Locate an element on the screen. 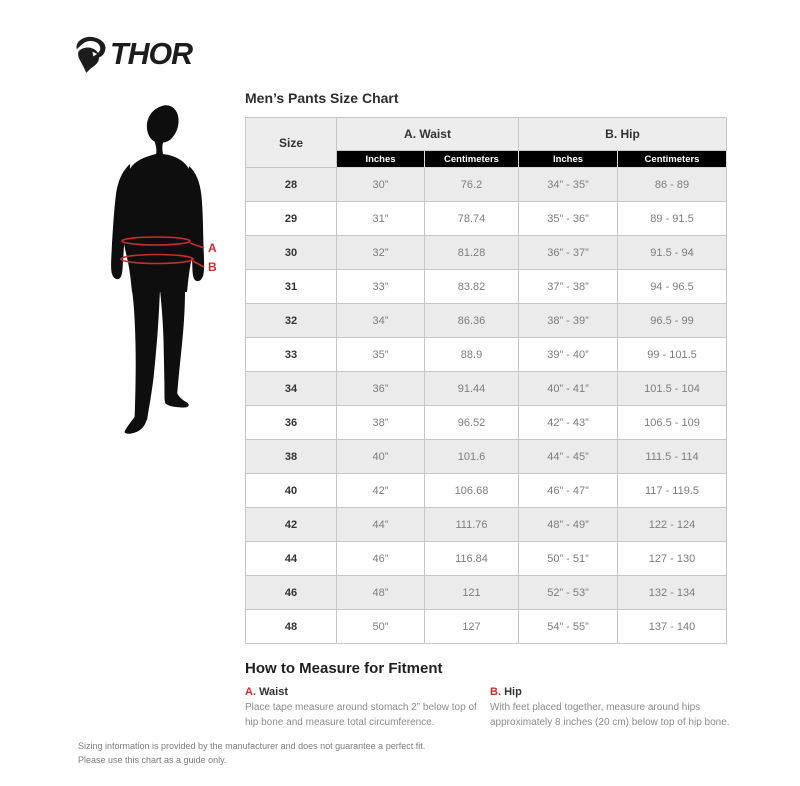 Image resolution: width=800 pixels, height=786 pixels. measure-letter-b: B. is located at coordinates (495, 692).